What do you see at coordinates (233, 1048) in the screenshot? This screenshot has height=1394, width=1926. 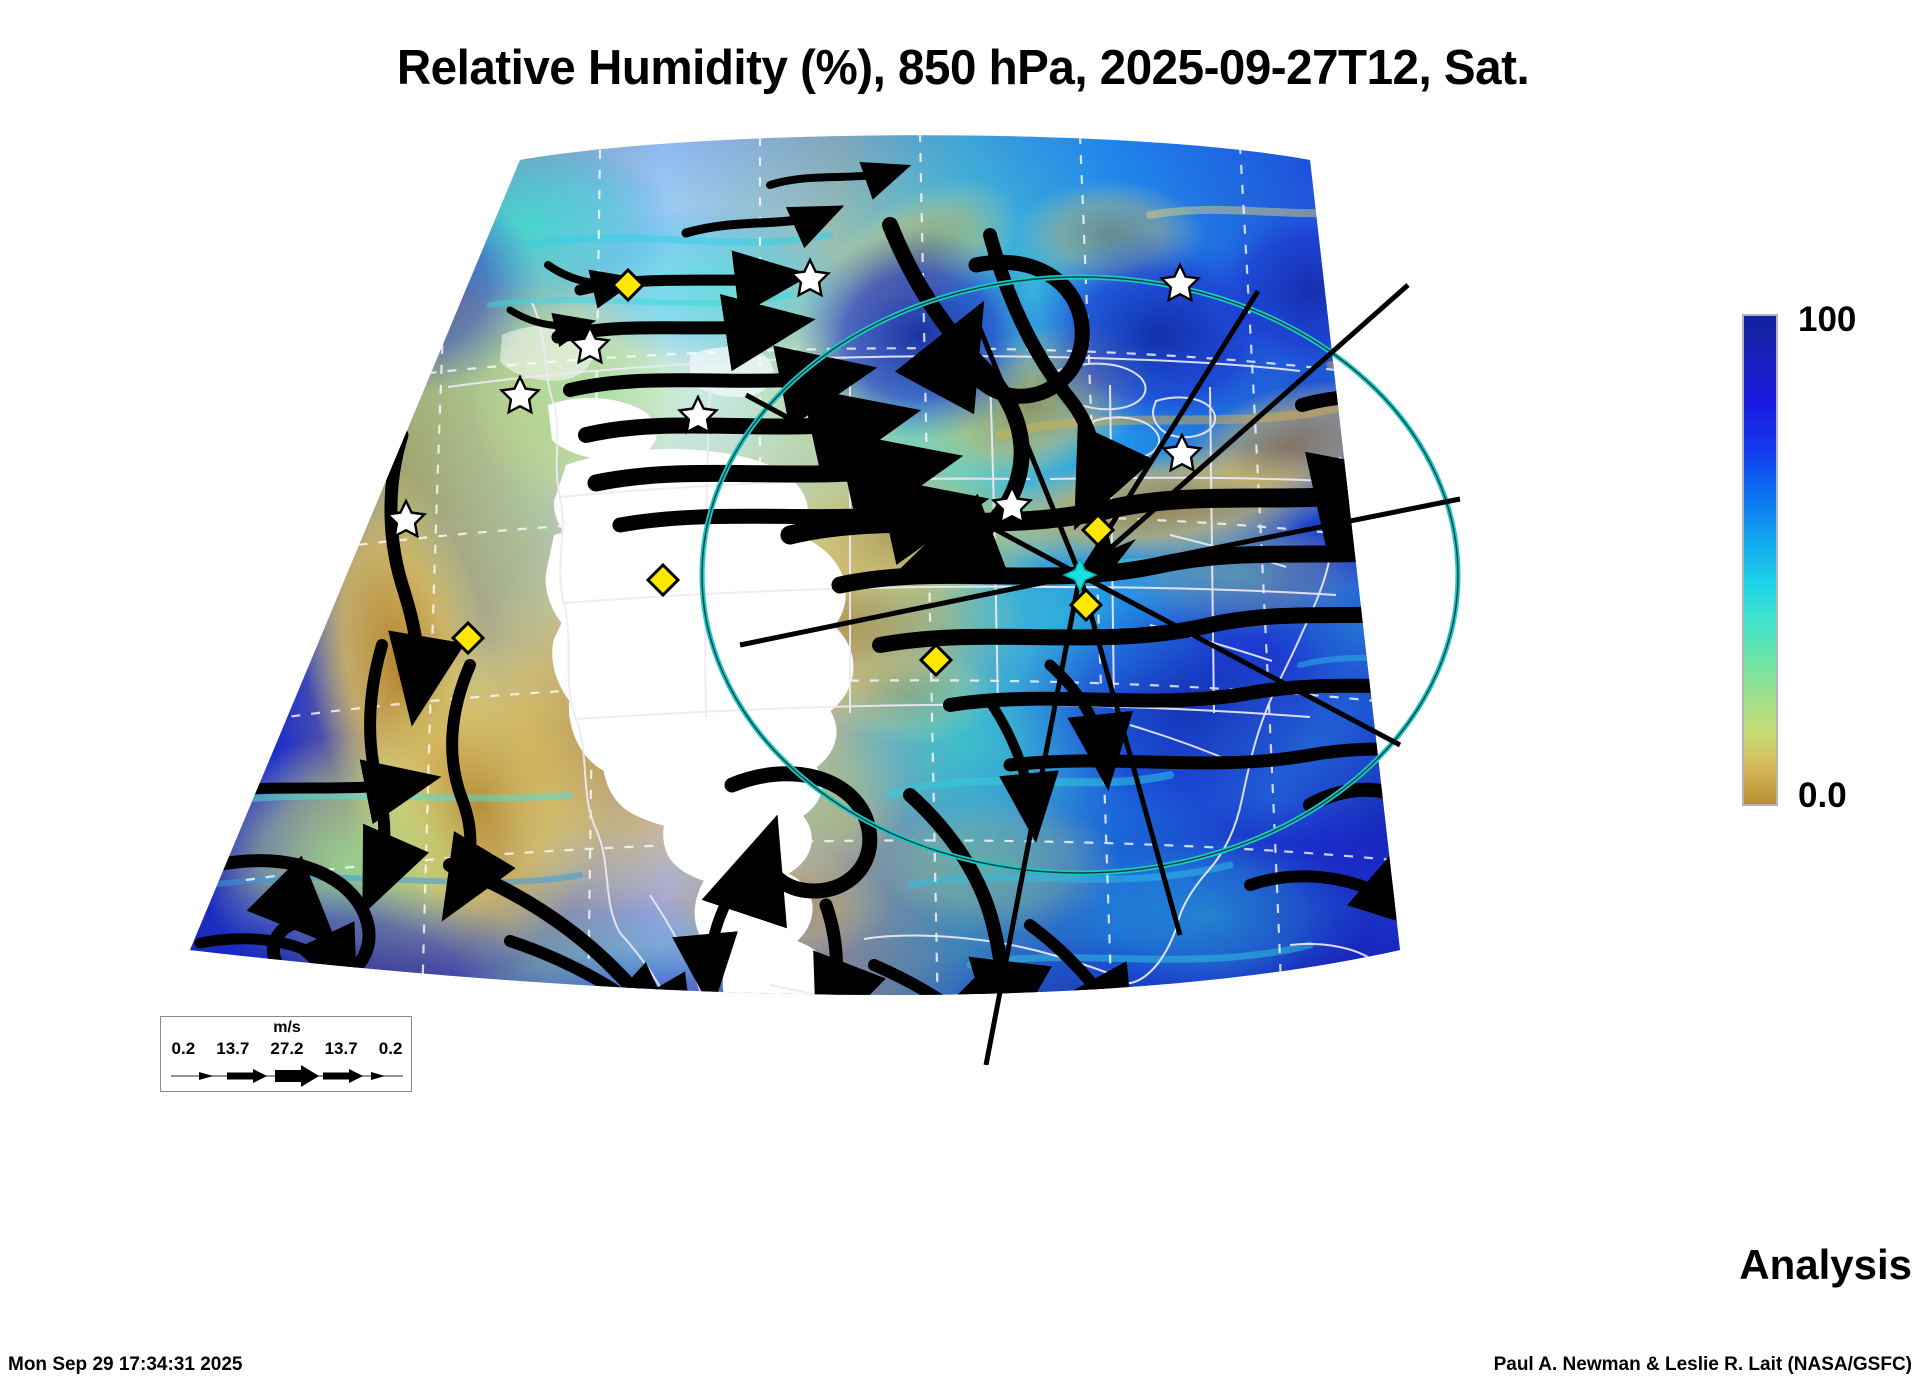 I see `wind-tick-1: 13.7` at bounding box center [233, 1048].